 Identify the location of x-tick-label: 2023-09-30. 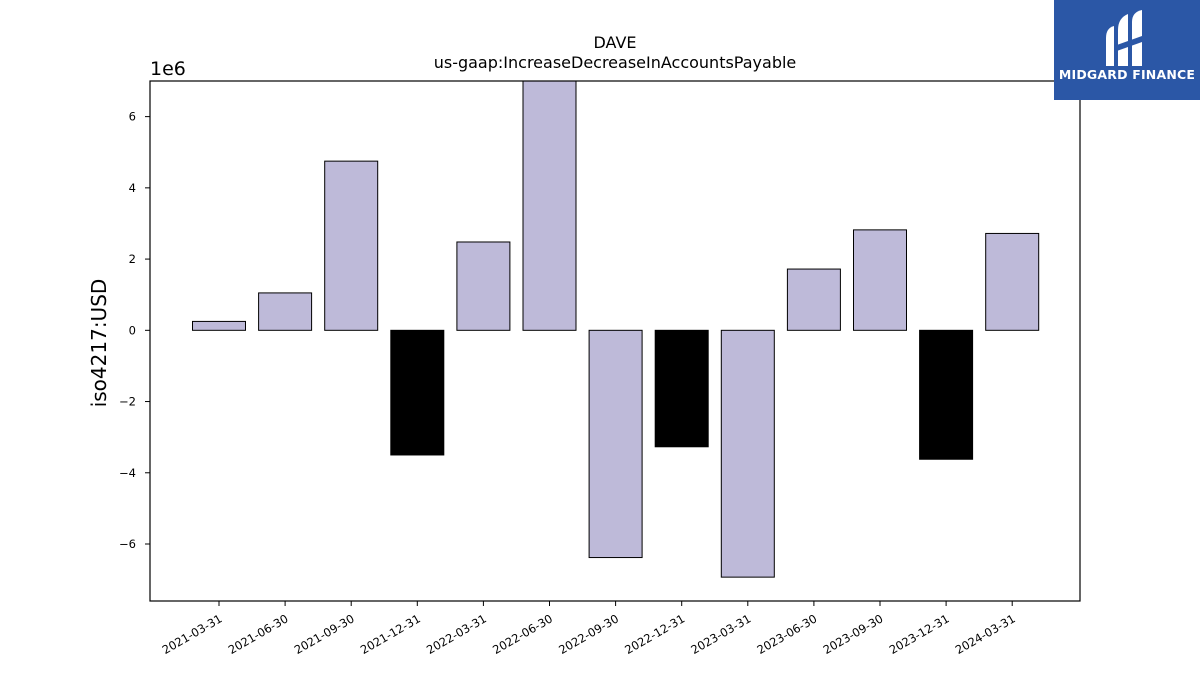
(853, 634).